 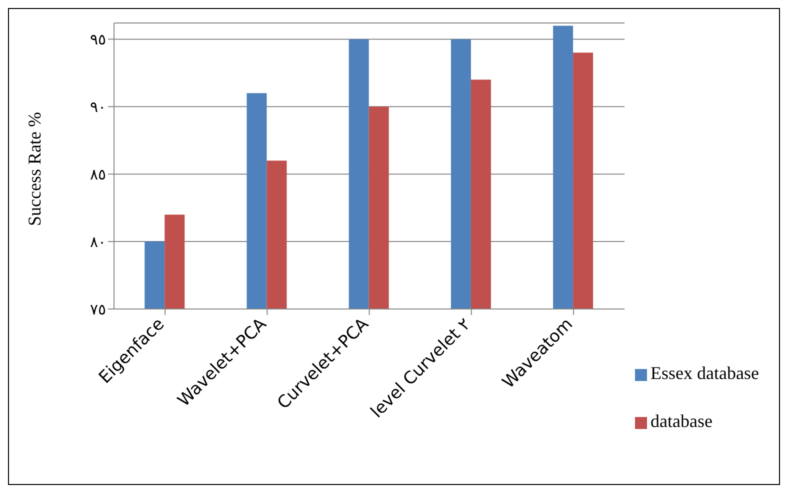 What do you see at coordinates (98, 108) in the screenshot?
I see `y-tick-label: ٩٠` at bounding box center [98, 108].